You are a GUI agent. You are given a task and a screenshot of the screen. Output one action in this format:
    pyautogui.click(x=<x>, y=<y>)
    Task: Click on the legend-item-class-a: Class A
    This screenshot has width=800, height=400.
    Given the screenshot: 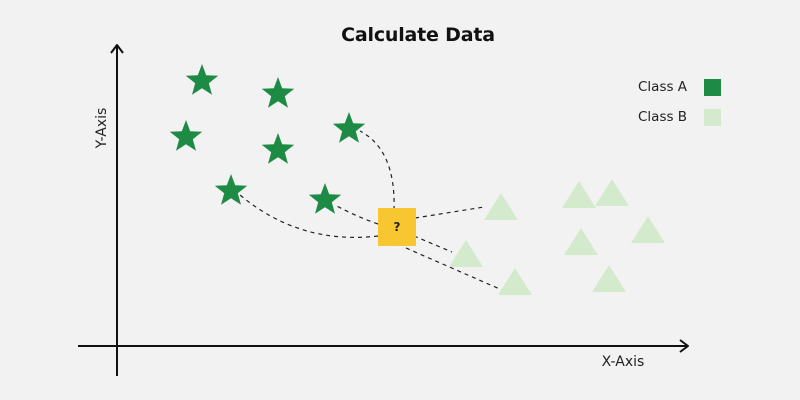 What is the action you would take?
    pyautogui.click(x=679, y=87)
    